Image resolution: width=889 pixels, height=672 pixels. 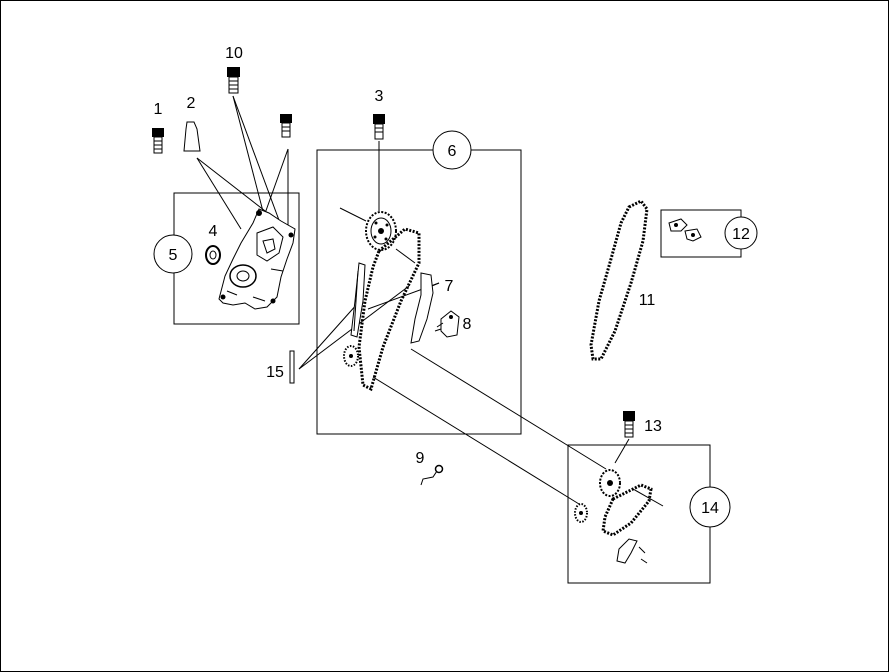 I want to click on callout-5-label: 5, so click(x=173, y=255).